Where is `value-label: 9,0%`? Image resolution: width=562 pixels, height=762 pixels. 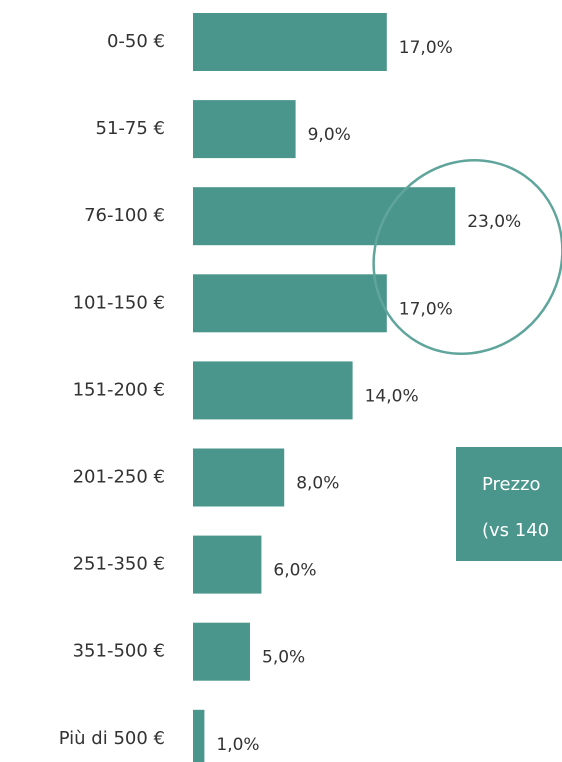 value-label: 9,0% is located at coordinates (329, 135).